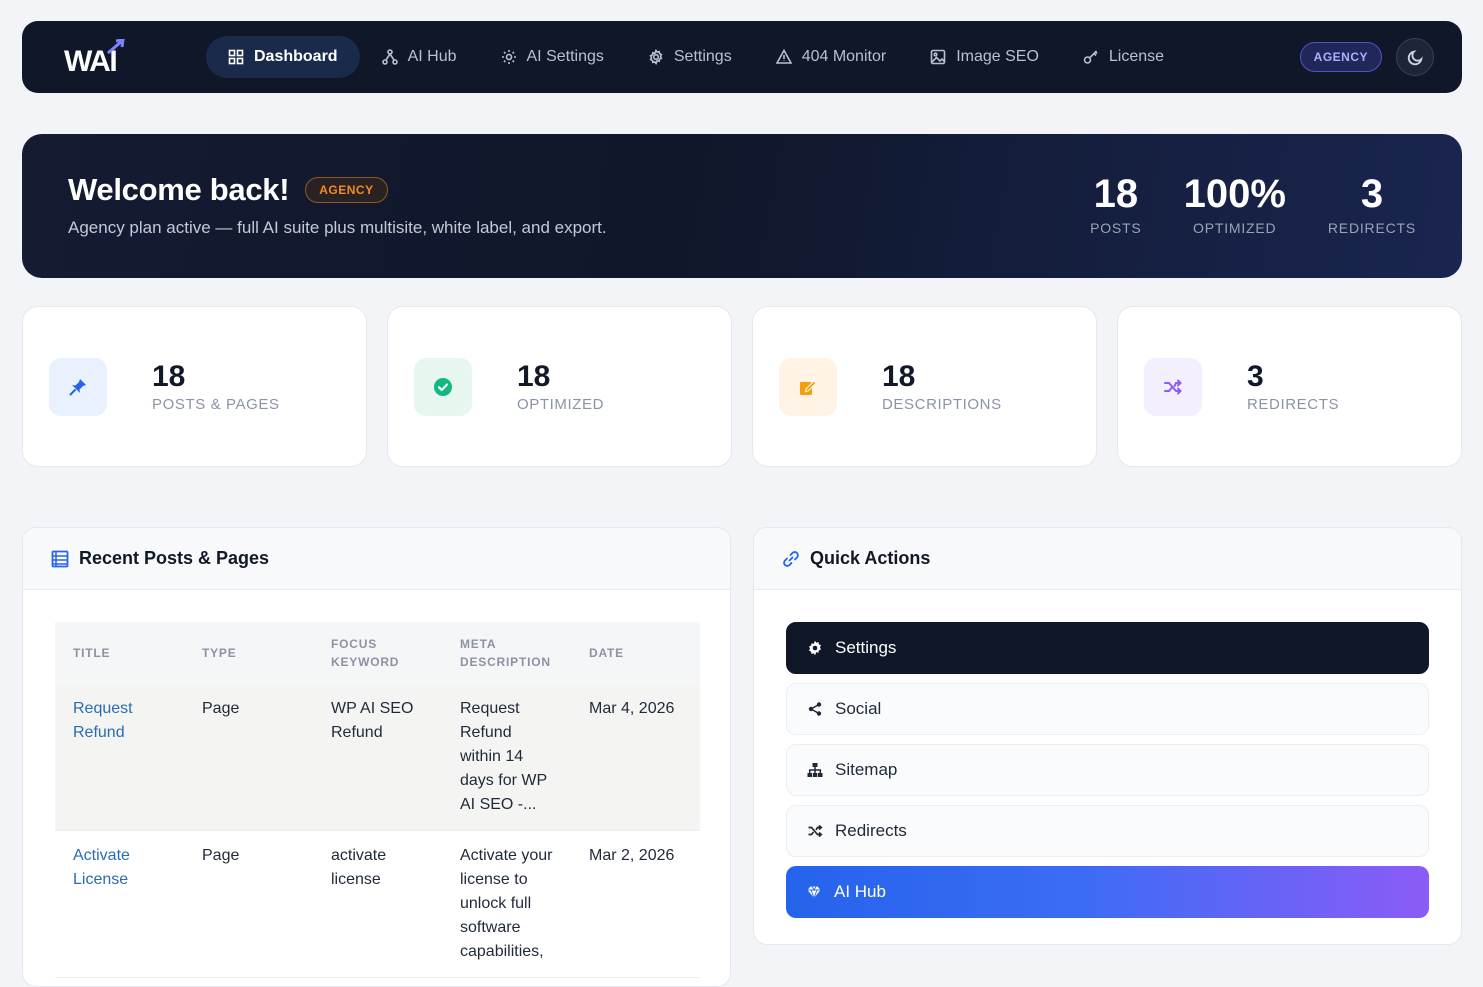 The height and width of the screenshot is (987, 1483). I want to click on nav-item-settings: Settings, so click(690, 57).